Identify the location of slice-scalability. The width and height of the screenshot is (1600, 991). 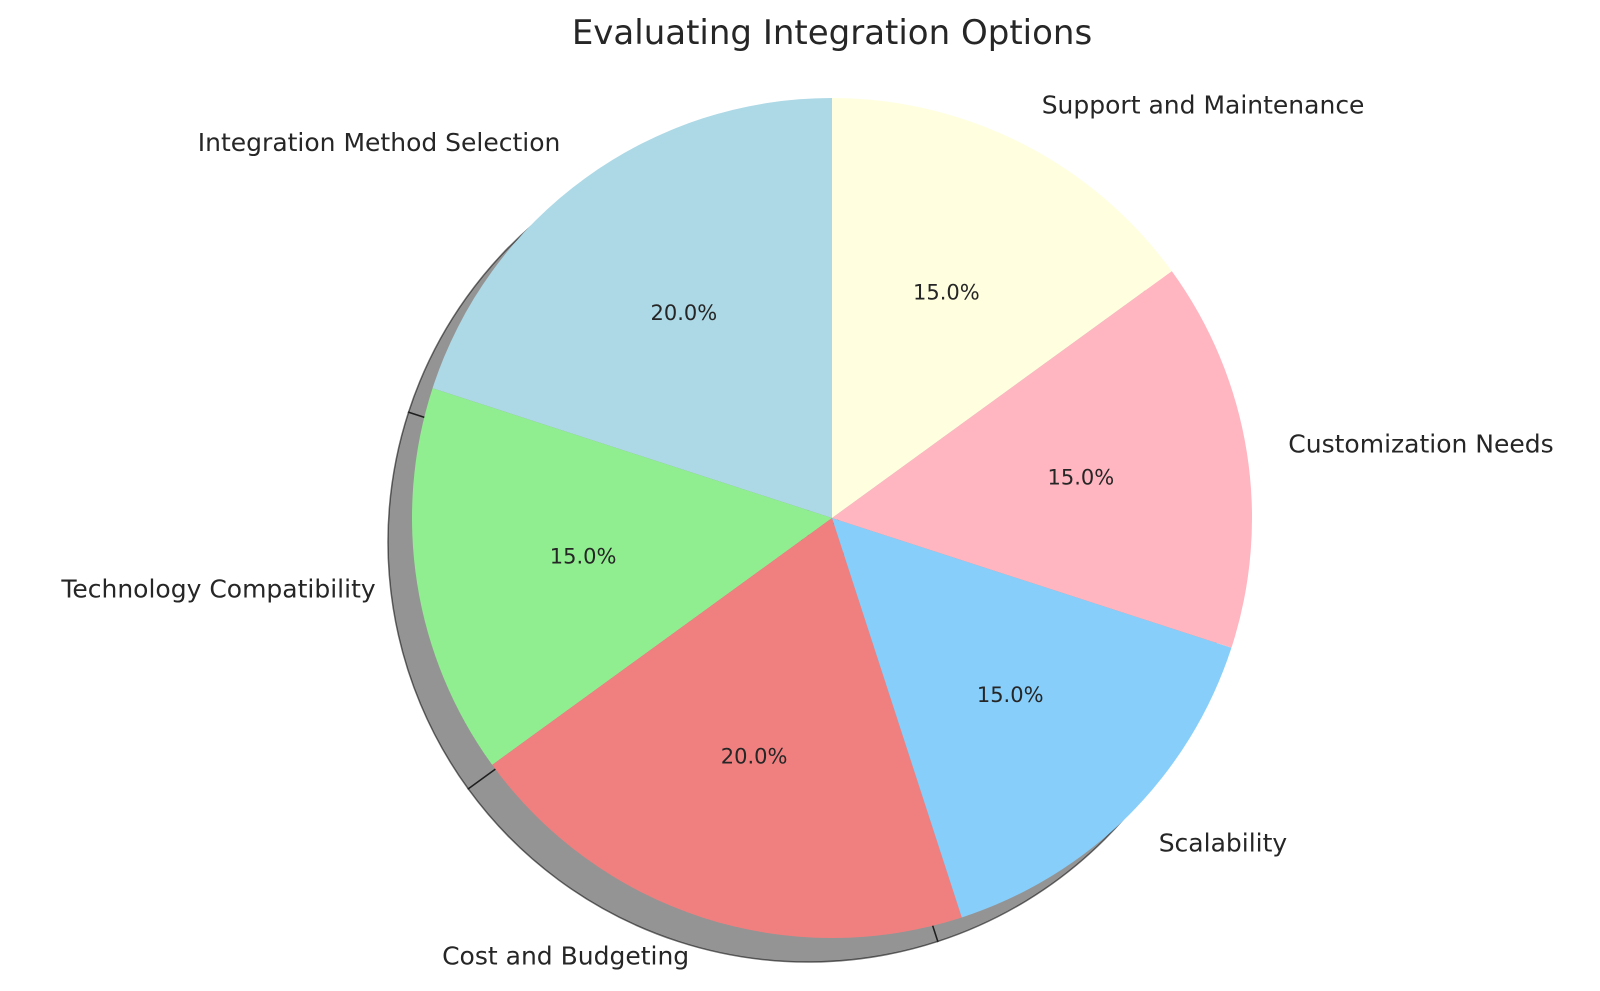
(1032, 718).